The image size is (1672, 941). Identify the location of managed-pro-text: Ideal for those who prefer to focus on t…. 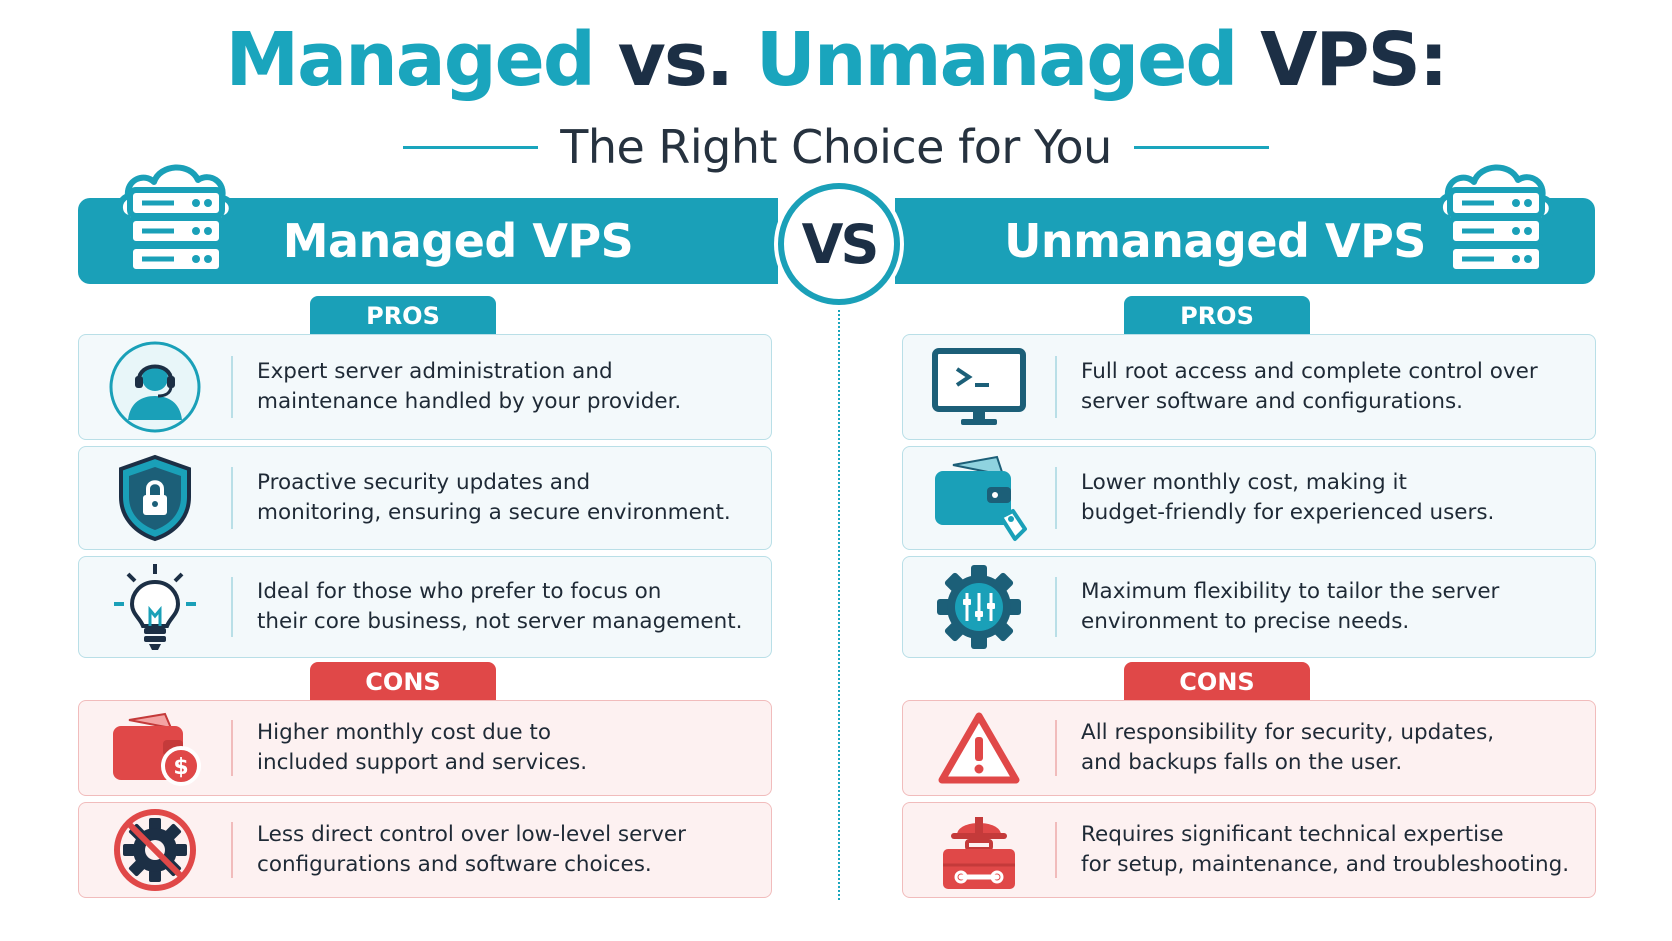
(500, 606).